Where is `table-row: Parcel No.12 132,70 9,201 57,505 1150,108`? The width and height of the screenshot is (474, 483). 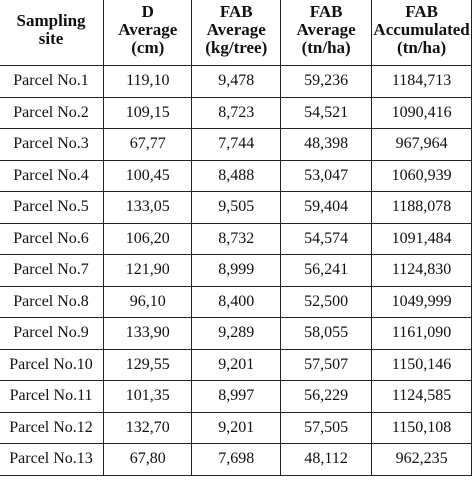
table-row: Parcel No.12 132,70 9,201 57,505 1150,108 is located at coordinates (236, 427).